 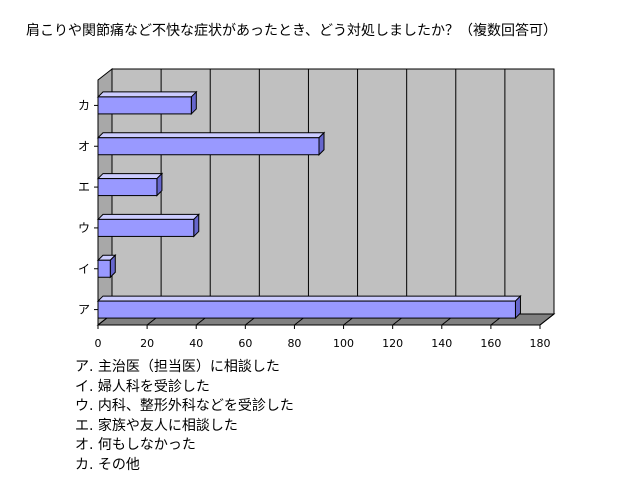 I want to click on x-tick-label: 40, so click(x=196, y=343).